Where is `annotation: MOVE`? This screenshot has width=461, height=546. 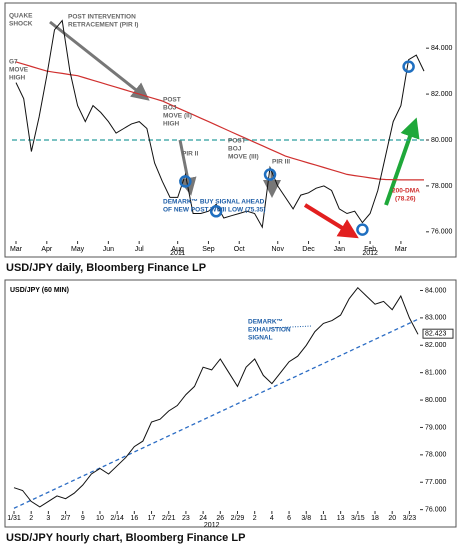
annotation: MOVE is located at coordinates (19, 70).